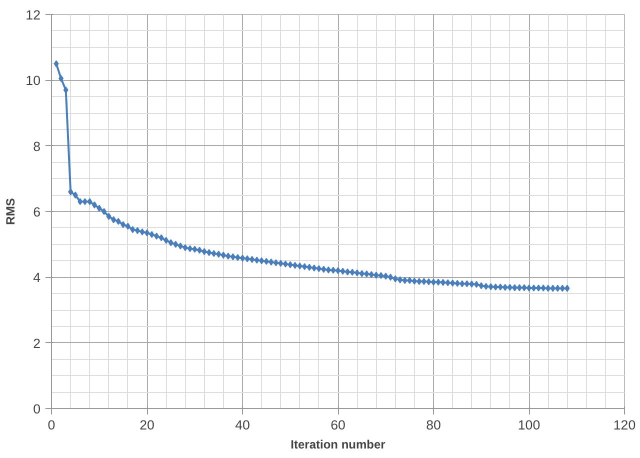 The image size is (640, 458). I want to click on x-tick-label: 100, so click(529, 425).